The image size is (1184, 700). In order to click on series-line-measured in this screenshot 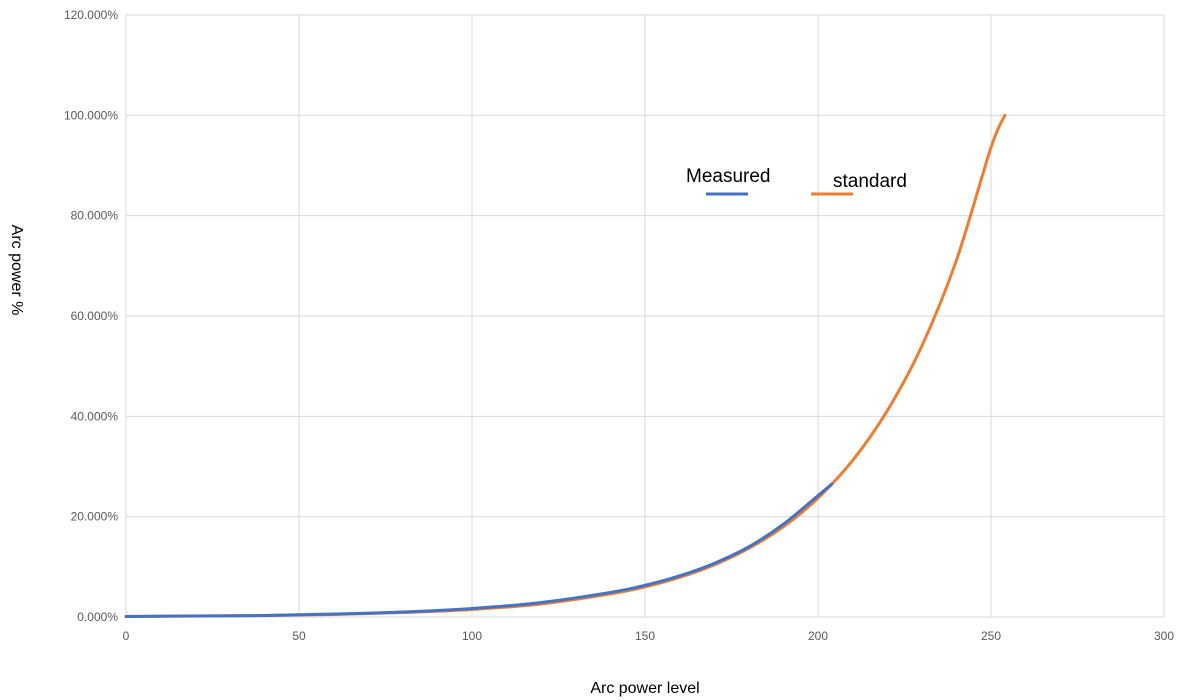, I will do `click(479, 550)`.